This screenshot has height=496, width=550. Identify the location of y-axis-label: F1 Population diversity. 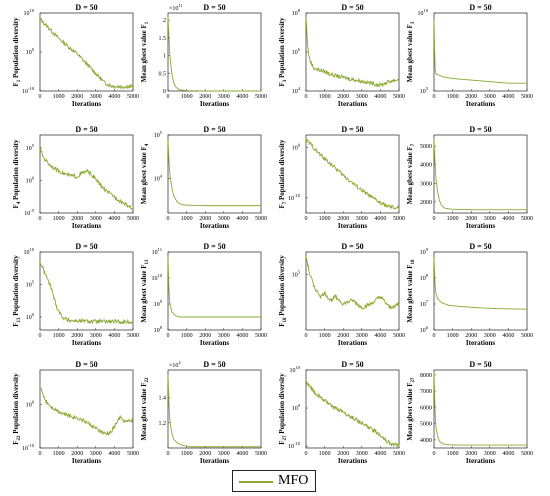
(17, 52).